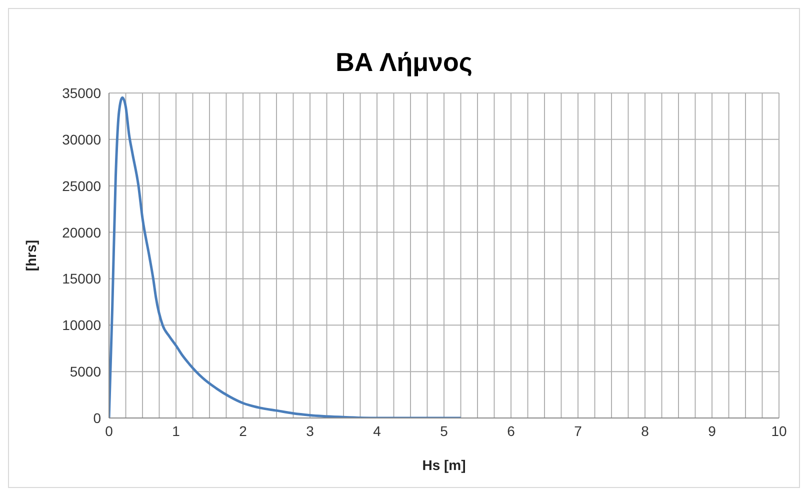 The height and width of the screenshot is (495, 808). I want to click on x-tick-label: 2, so click(243, 430).